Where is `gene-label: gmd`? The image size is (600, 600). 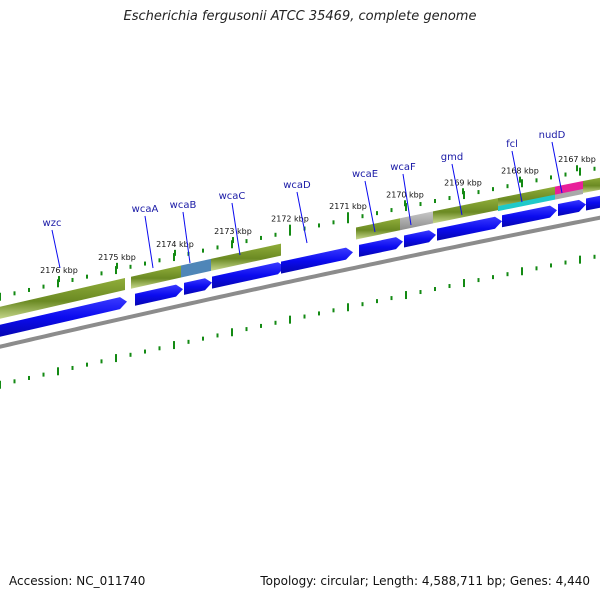
gene-label: gmd is located at coordinates (452, 157).